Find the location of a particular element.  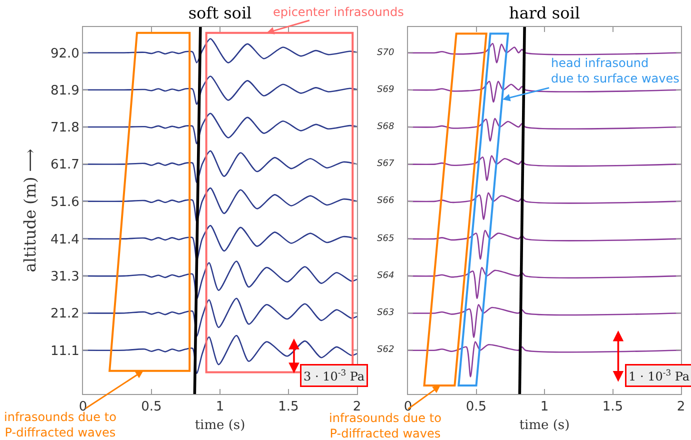

y-tick-label: 92.0 is located at coordinates (65, 54).